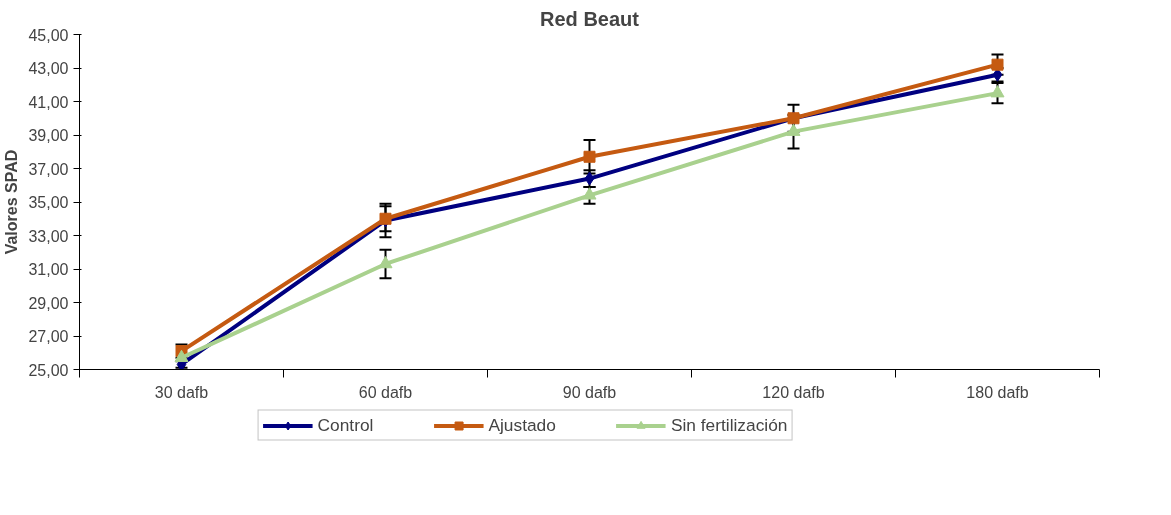 Image resolution: width=1171 pixels, height=515 pixels. What do you see at coordinates (590, 18) in the screenshot?
I see `chart-title: Red Beaut` at bounding box center [590, 18].